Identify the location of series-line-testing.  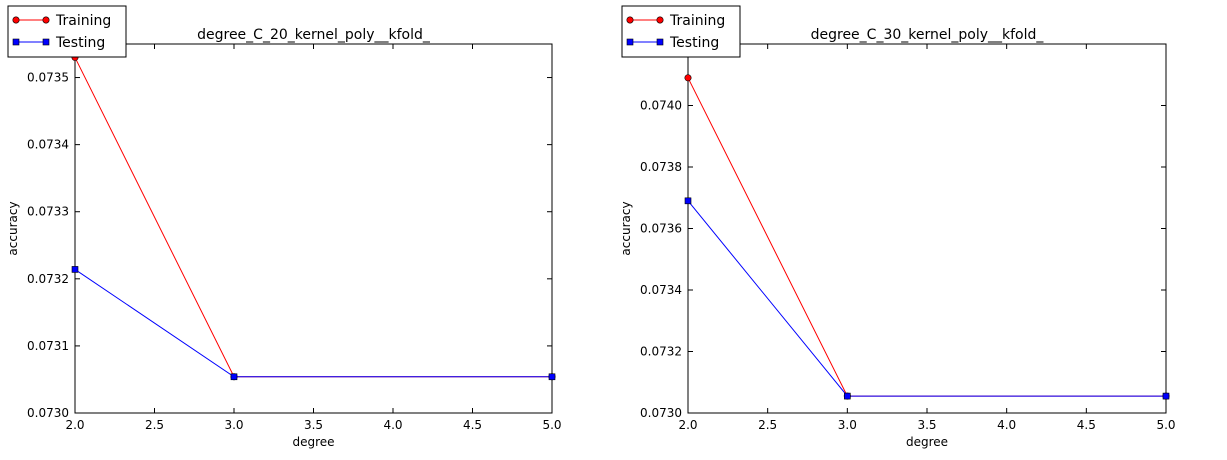
(313, 323).